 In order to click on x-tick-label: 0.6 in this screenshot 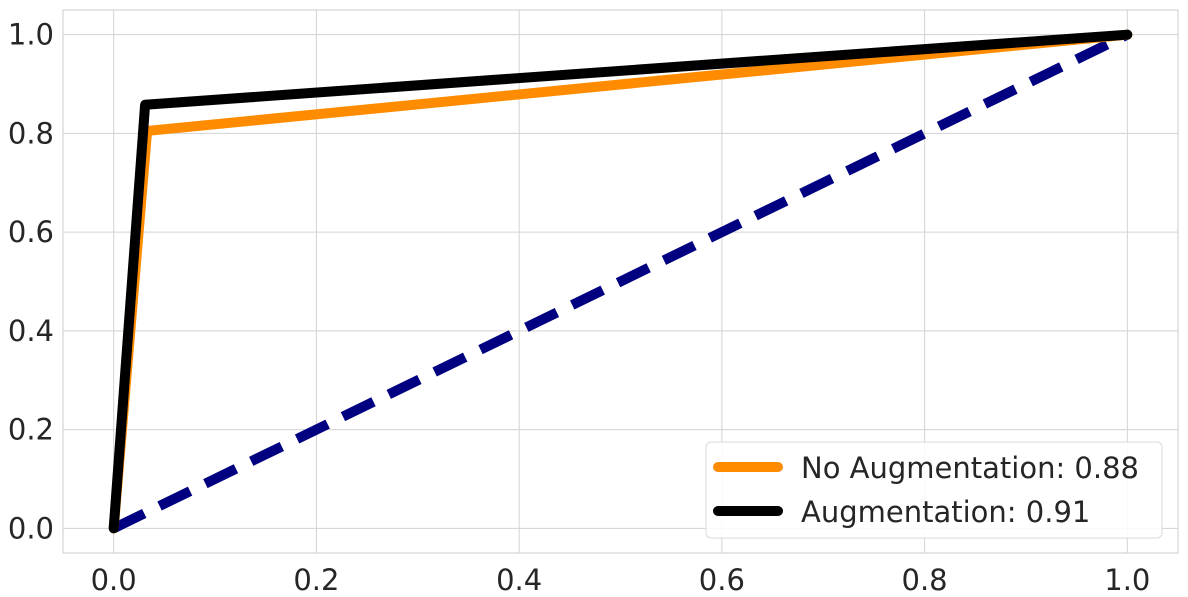, I will do `click(722, 580)`.